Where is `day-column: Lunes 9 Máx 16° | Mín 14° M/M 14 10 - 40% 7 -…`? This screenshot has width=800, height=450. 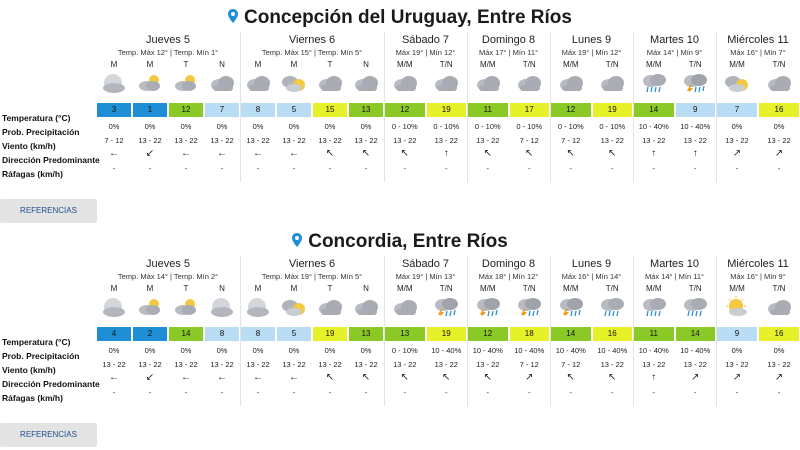 day-column: Lunes 9 Máx 16° | Mín 14° M/M 14 10 - 40% 7 -… is located at coordinates (591, 331).